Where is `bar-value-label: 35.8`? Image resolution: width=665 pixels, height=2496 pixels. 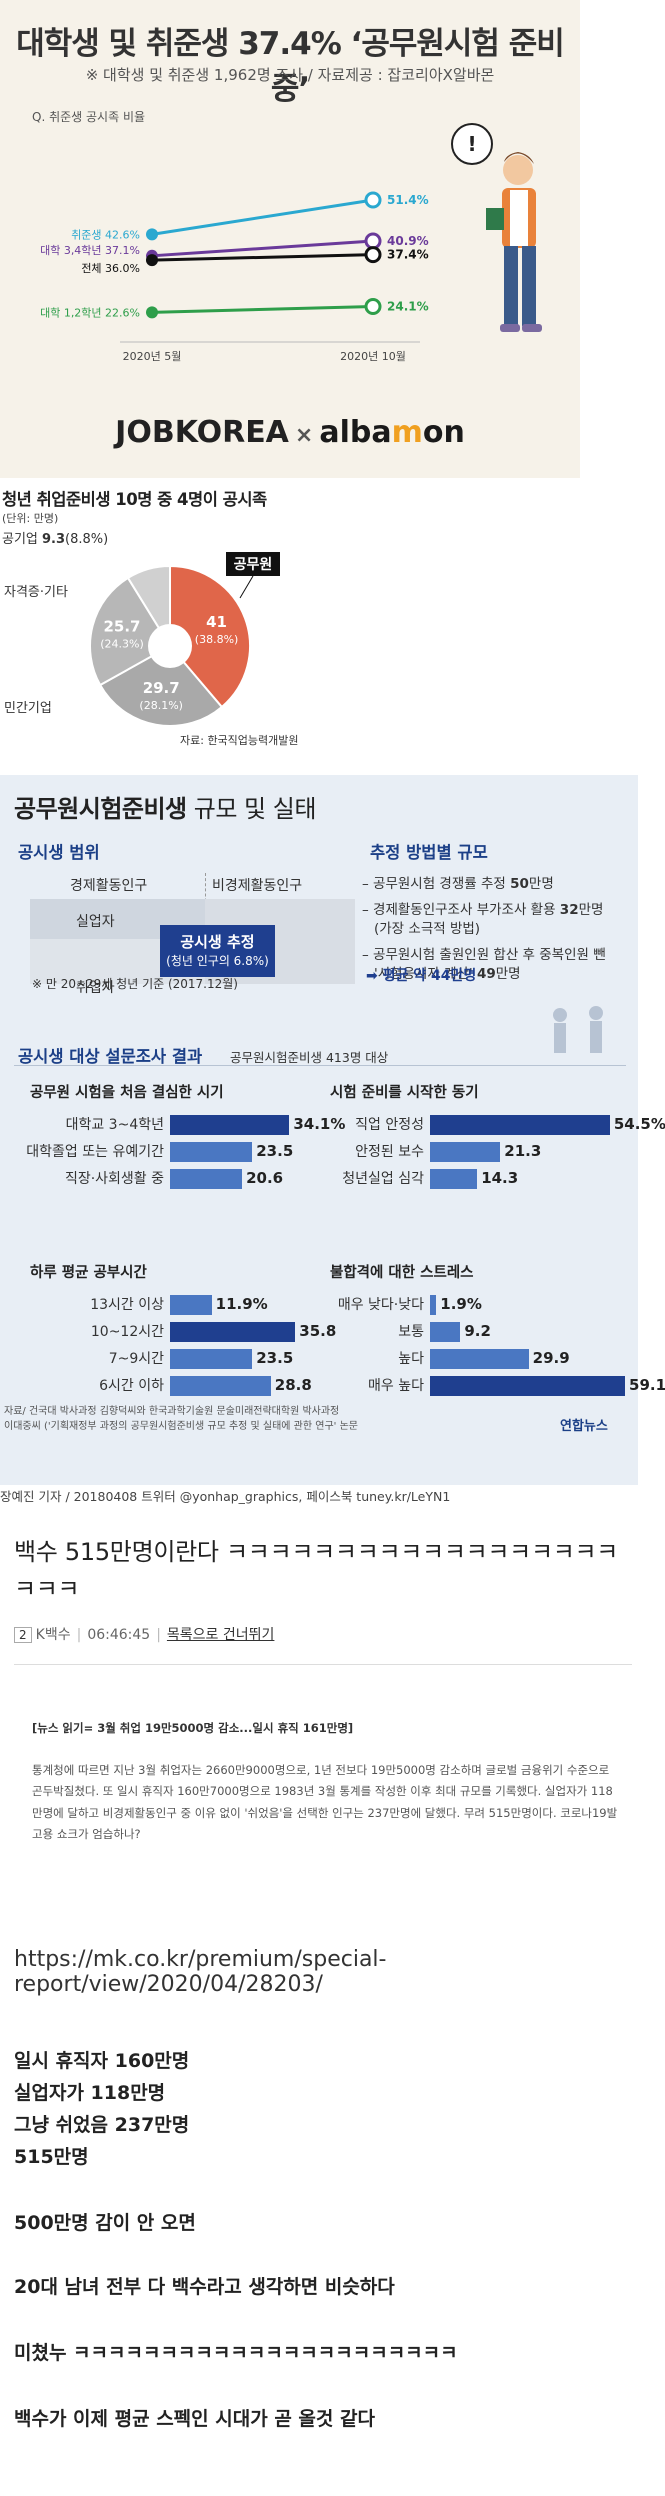
bar-value-label: 35.8 is located at coordinates (318, 1331).